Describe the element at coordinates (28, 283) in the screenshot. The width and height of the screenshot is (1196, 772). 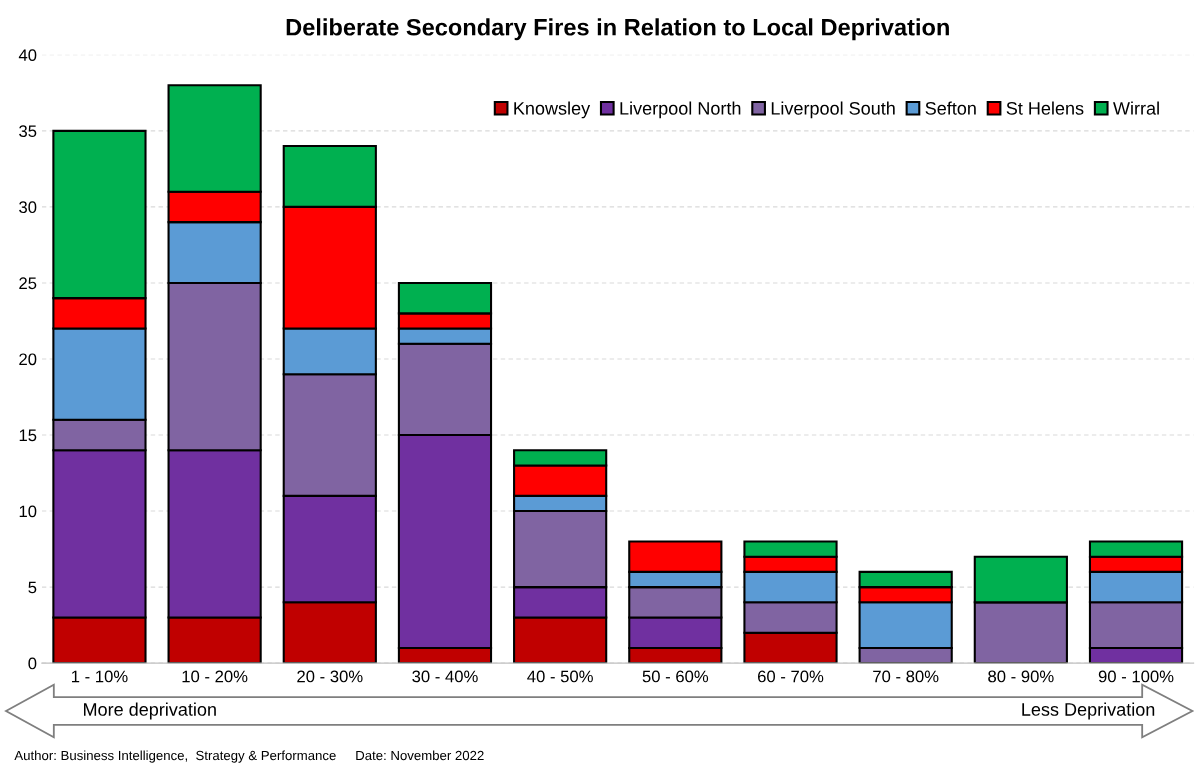
I see `y-tick-label: 25` at that location.